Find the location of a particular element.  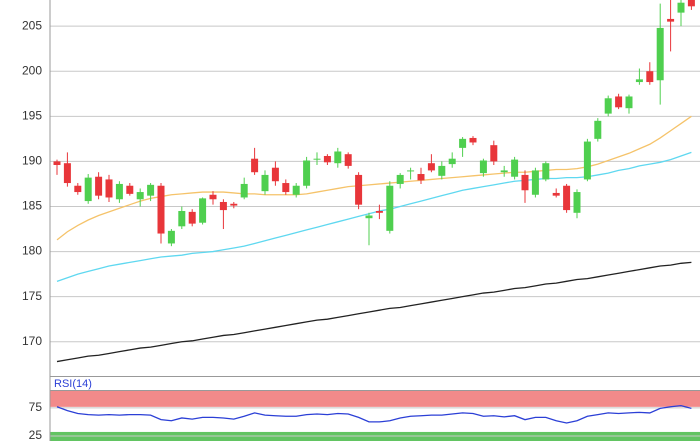

y-tick-label: 25 is located at coordinates (36, 434).